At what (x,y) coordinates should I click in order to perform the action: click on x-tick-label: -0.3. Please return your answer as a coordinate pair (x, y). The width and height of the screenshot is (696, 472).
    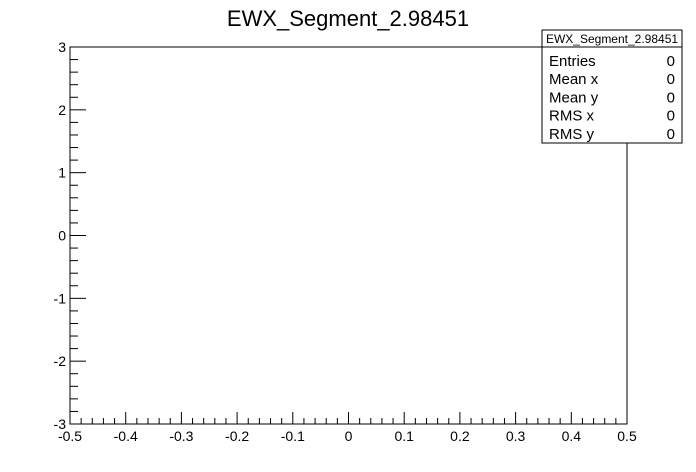
    Looking at the image, I should click on (181, 436).